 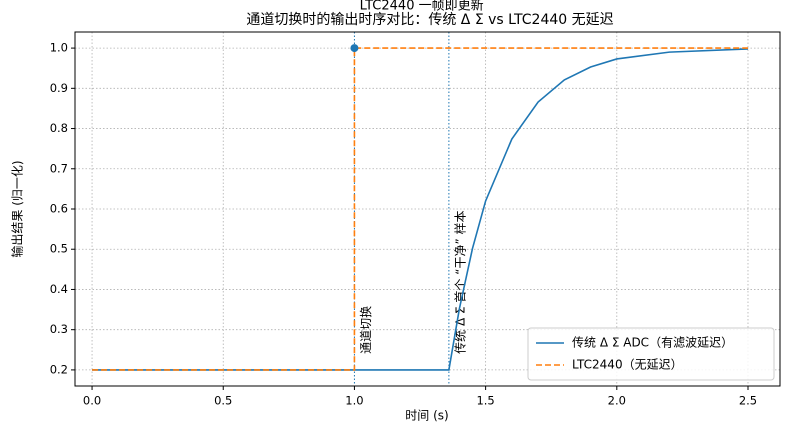 What do you see at coordinates (59, 168) in the screenshot?
I see `y-tick-label: 0.7` at bounding box center [59, 168].